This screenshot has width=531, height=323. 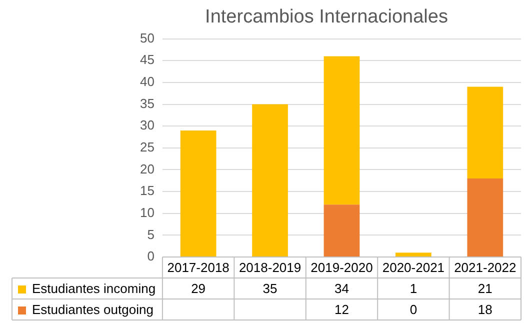 I want to click on y-tick-label: 45, so click(x=147, y=60).